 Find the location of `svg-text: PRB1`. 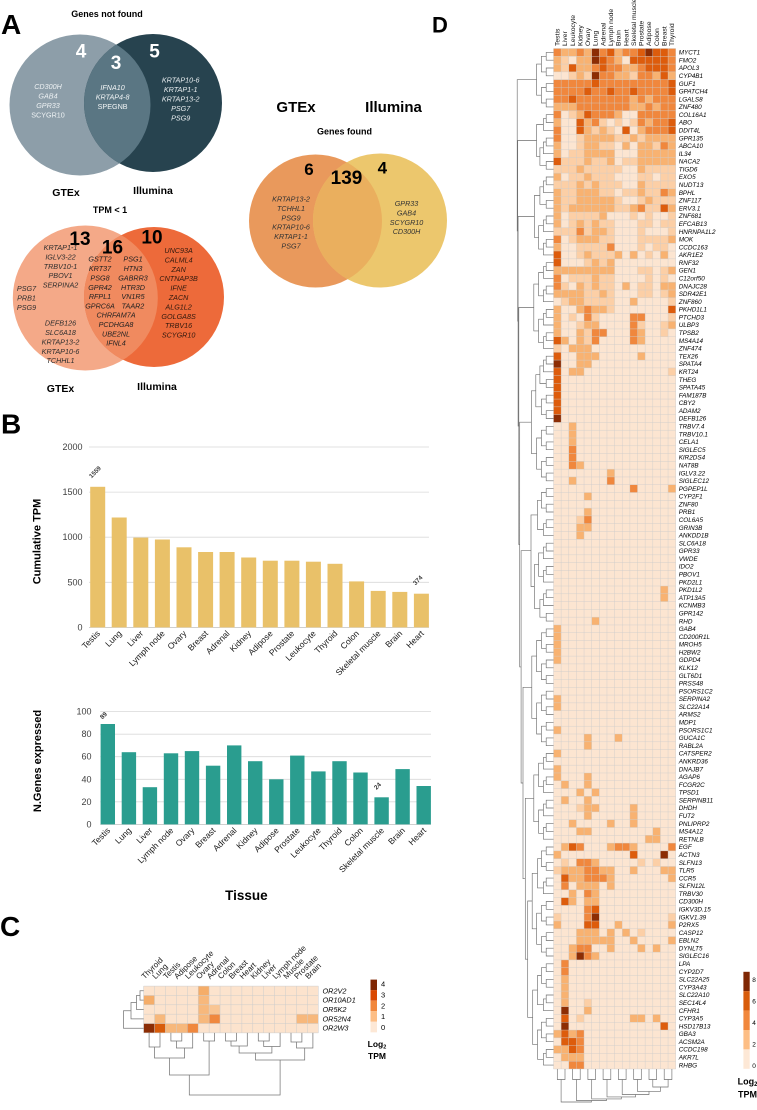

svg-text: PRB1 is located at coordinates (26, 297).